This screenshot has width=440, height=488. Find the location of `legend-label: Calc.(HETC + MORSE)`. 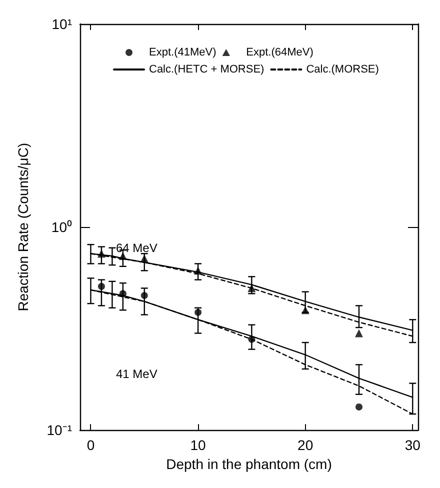

legend-label: Calc.(HETC + MORSE) is located at coordinates (206, 70).